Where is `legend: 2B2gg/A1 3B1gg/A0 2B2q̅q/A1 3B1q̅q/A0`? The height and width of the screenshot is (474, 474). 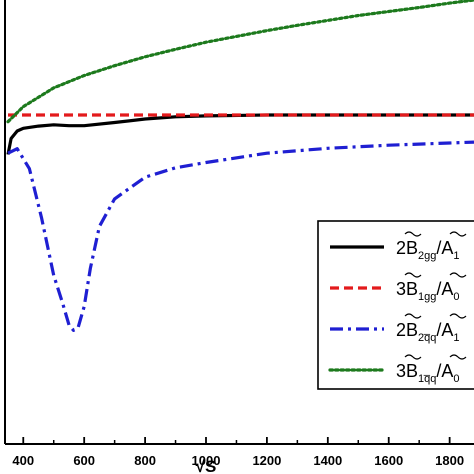
legend: 2B2gg/A1 3B1gg/A0 2B2q̅q/A1 3B1q̅q/A0 is located at coordinates (395, 305).